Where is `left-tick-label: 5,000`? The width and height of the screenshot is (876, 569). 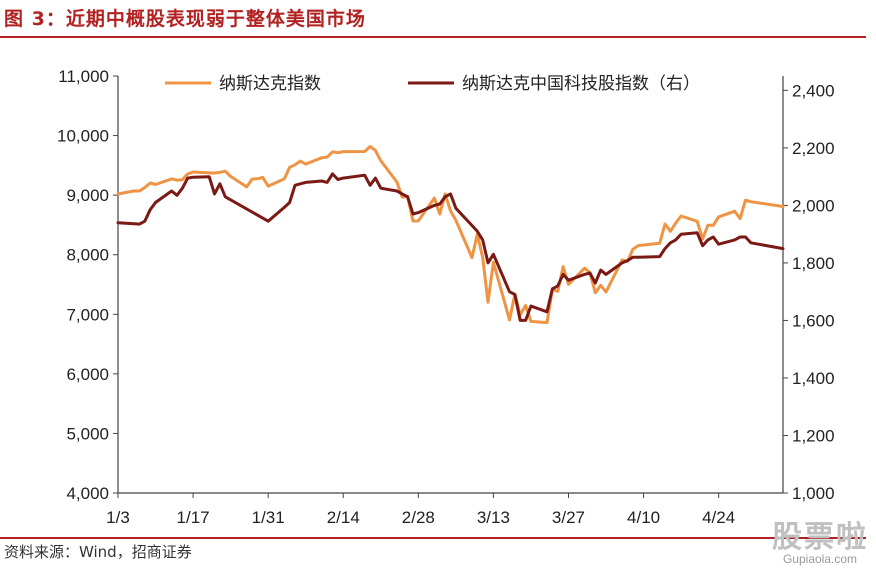 left-tick-label: 5,000 is located at coordinates (87, 433).